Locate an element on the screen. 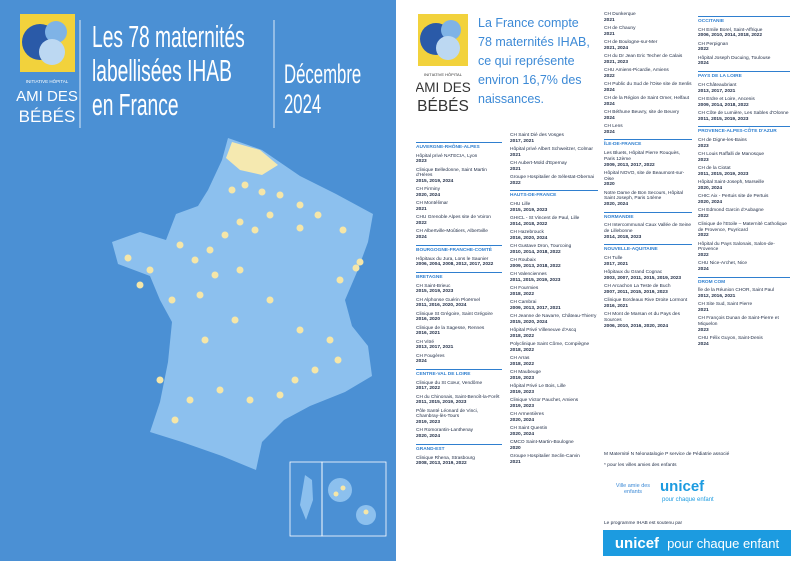 The width and height of the screenshot is (800, 561). label-years: 2007, 2011, 2015, 2019, 2023 is located at coordinates (636, 292).